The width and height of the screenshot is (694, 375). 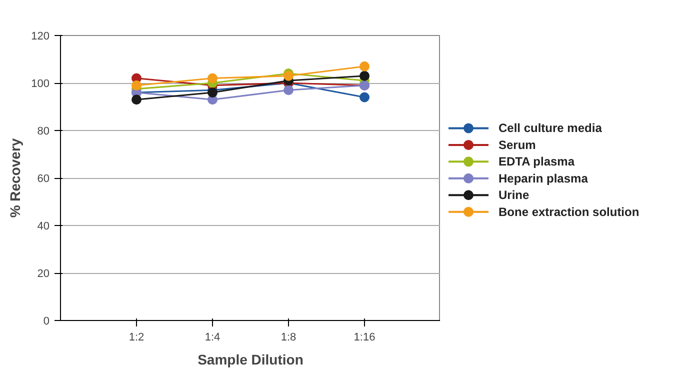 I want to click on y-tick-label: 40, so click(x=43, y=226).